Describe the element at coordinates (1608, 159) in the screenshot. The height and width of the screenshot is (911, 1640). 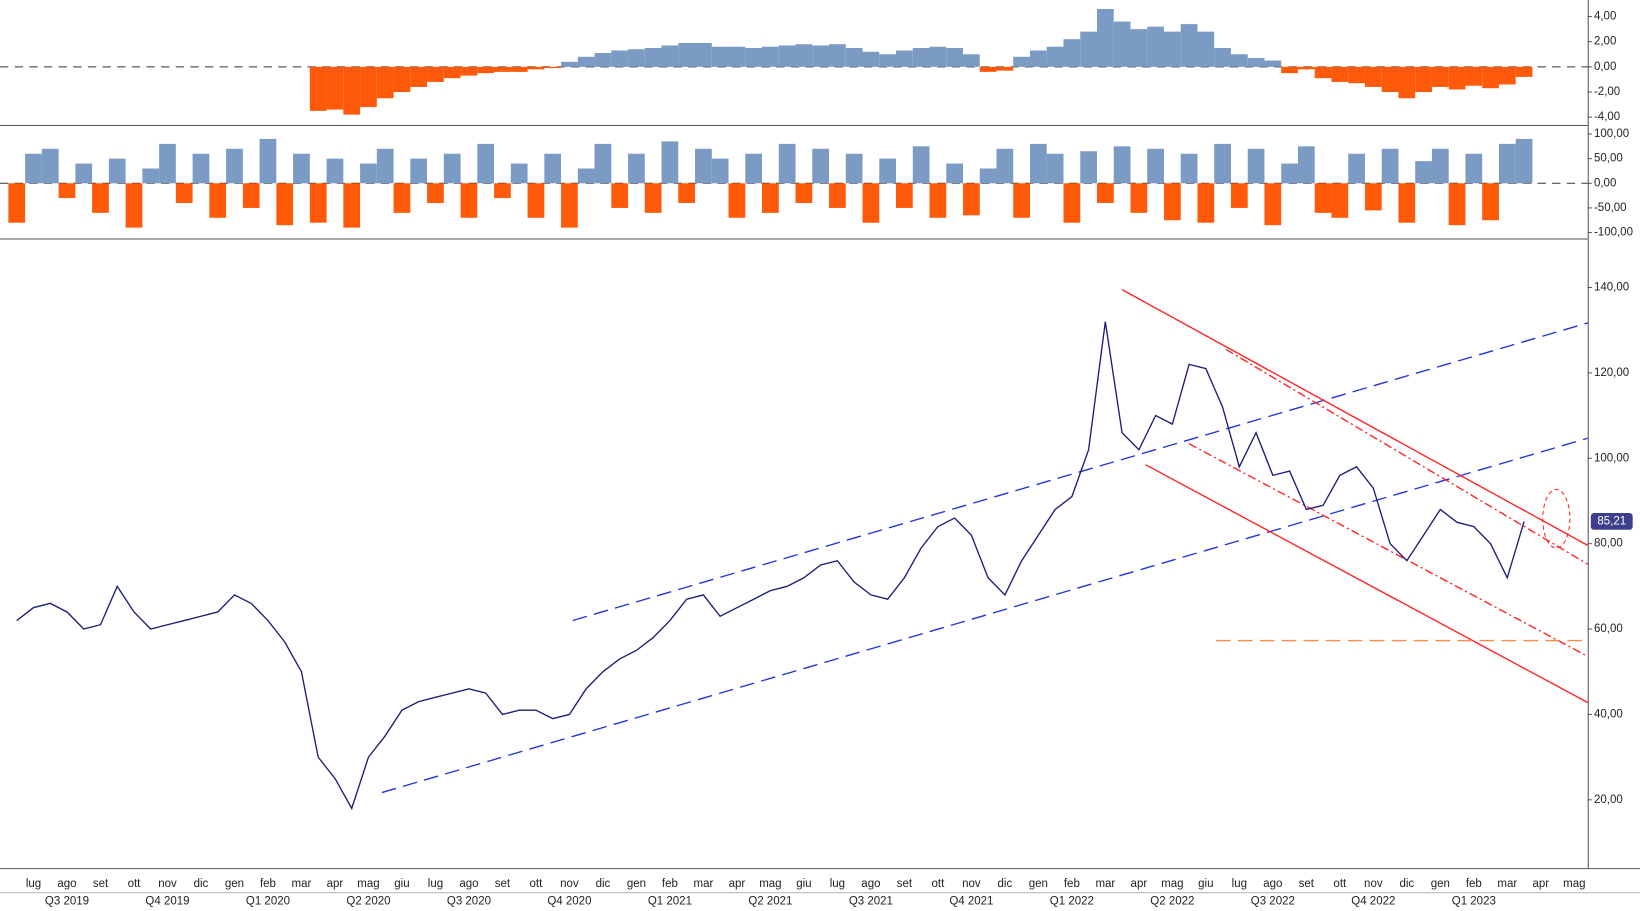
I see `y-tick-label: 50,00` at that location.